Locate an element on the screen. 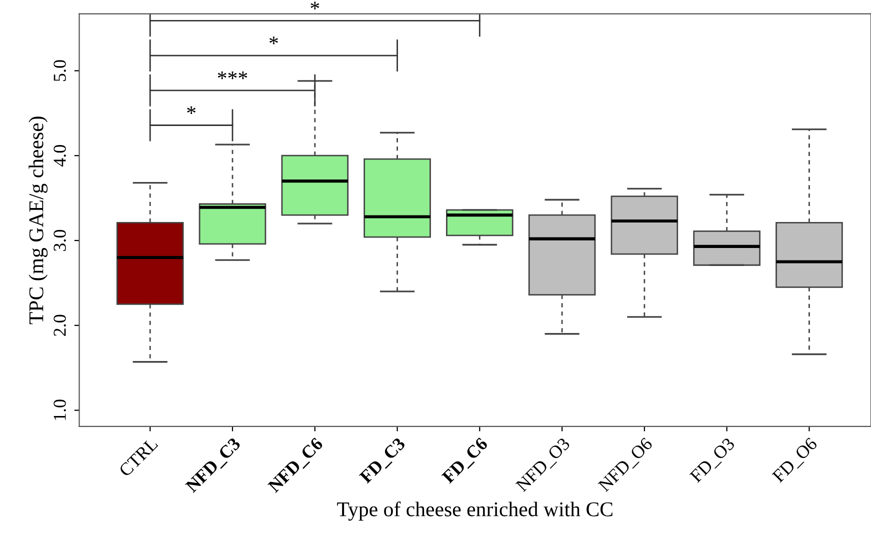  y-tick-label: 3.0 is located at coordinates (60, 240).